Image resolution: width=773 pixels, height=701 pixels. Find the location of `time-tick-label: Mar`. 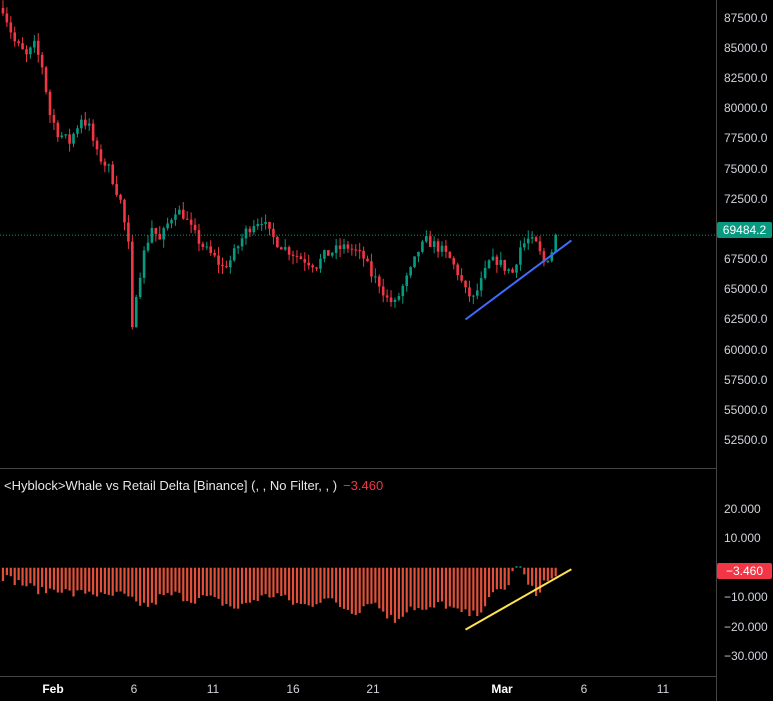

time-tick-label: Mar is located at coordinates (502, 689).